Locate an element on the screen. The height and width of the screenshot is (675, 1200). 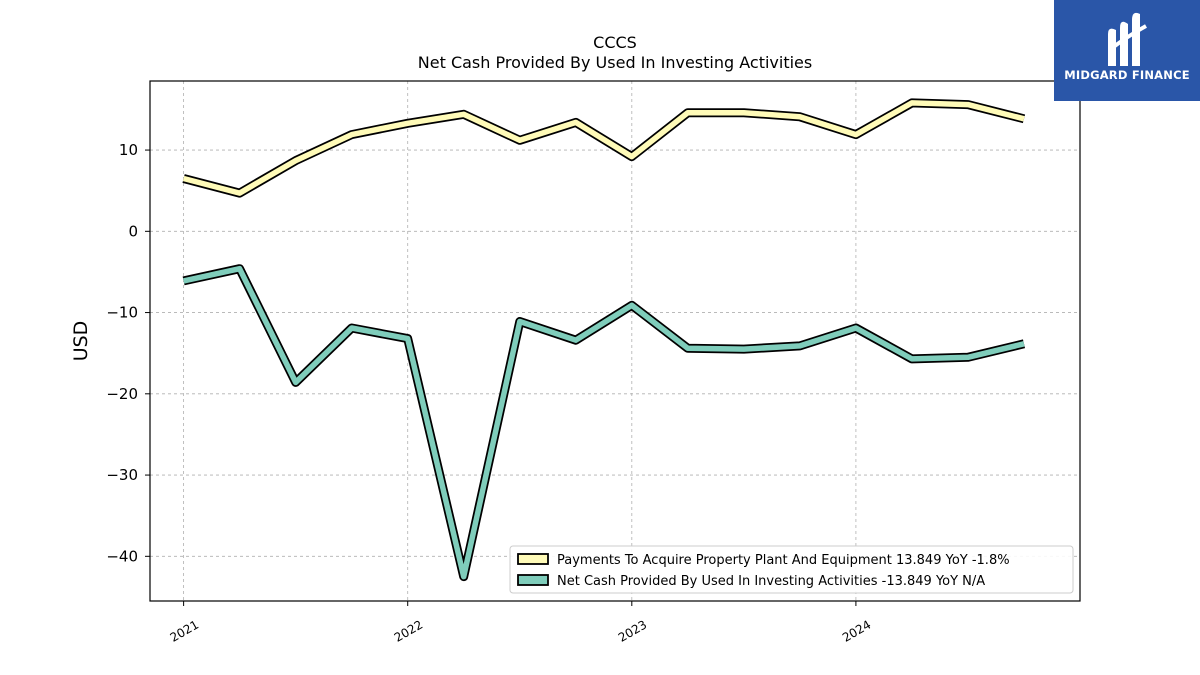
chart-title: CCCS is located at coordinates (615, 42).